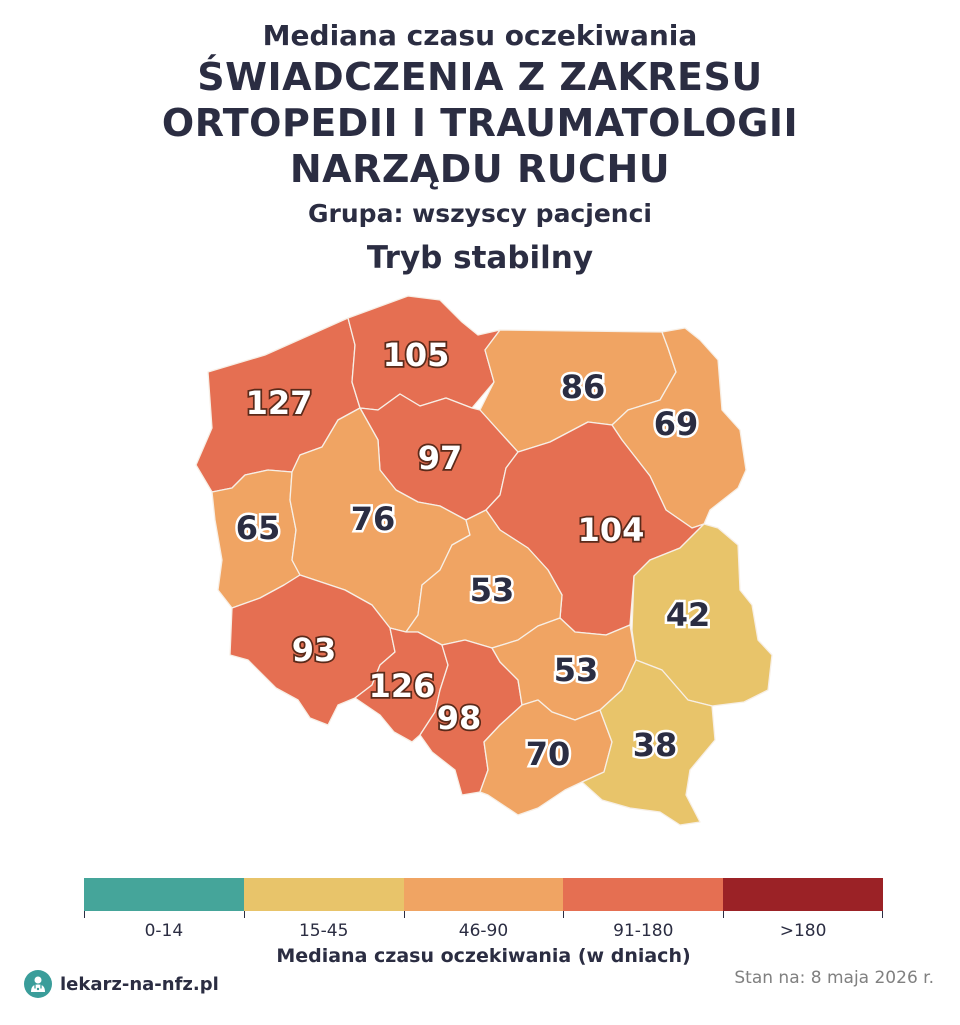 This screenshot has width=960, height=1025. I want to click on doctor-logo-icon, so click(38, 984).